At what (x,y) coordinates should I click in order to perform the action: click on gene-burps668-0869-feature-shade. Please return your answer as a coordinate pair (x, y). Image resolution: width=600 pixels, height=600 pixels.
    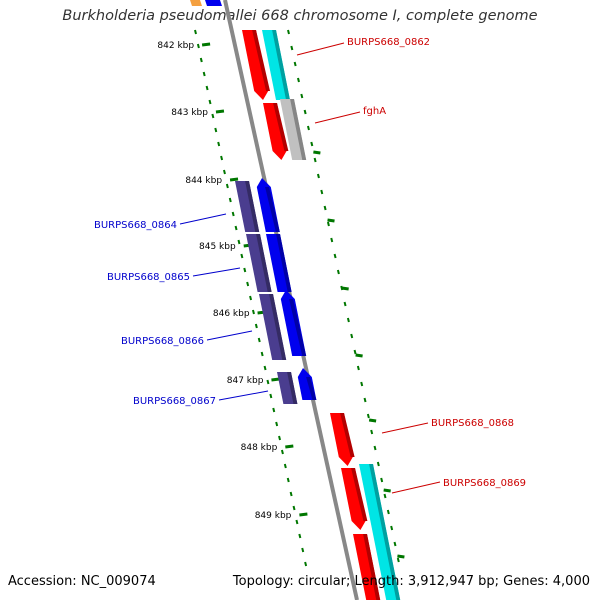
    Looking at the image, I should click on (385, 532).